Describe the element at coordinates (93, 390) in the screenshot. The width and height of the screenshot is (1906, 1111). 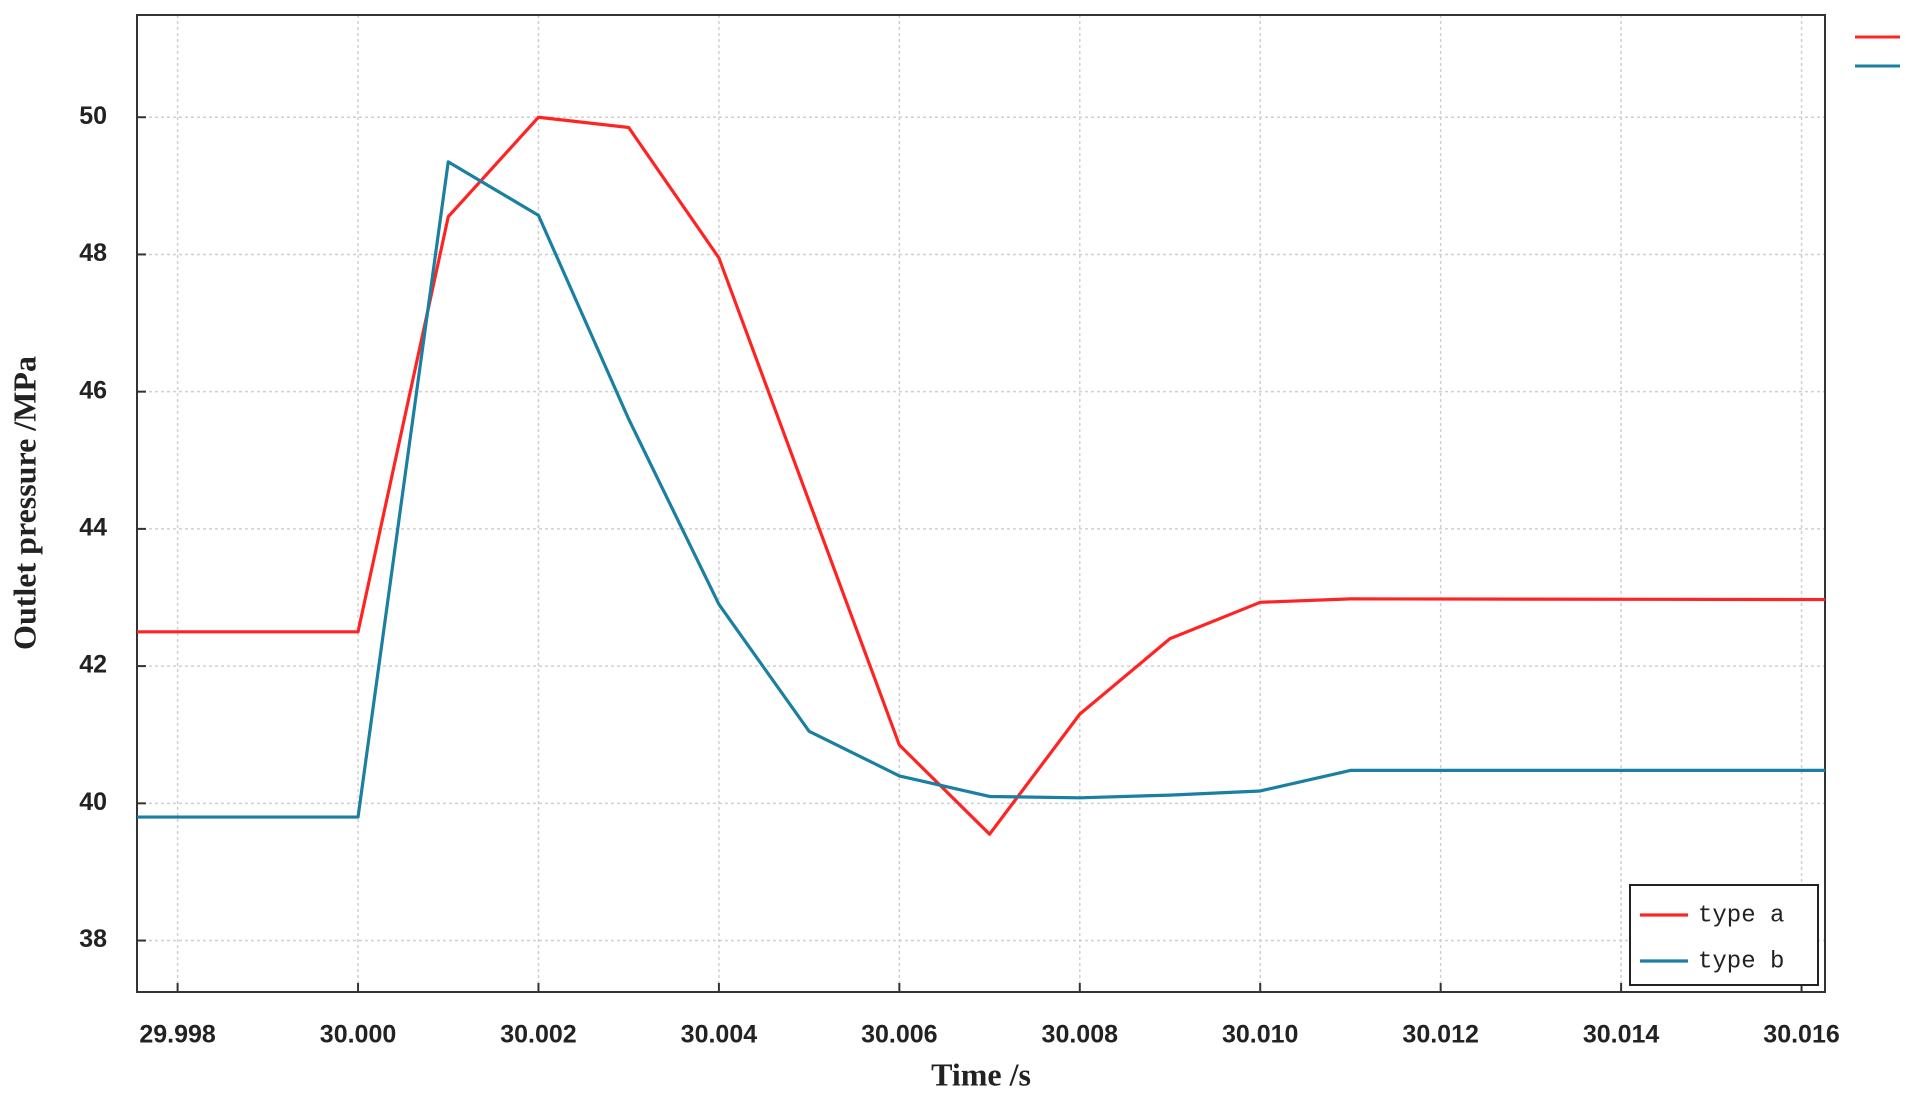
I see `y-tick-label: 46` at that location.